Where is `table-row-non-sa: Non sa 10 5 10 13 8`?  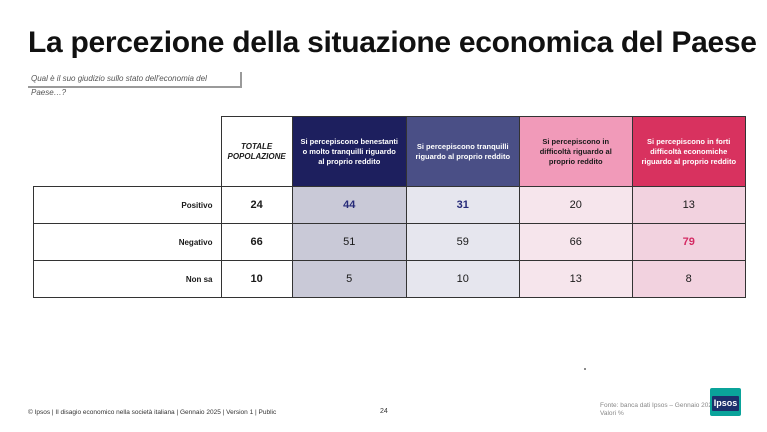 table-row-non-sa: Non sa 10 5 10 13 8 is located at coordinates (389, 279).